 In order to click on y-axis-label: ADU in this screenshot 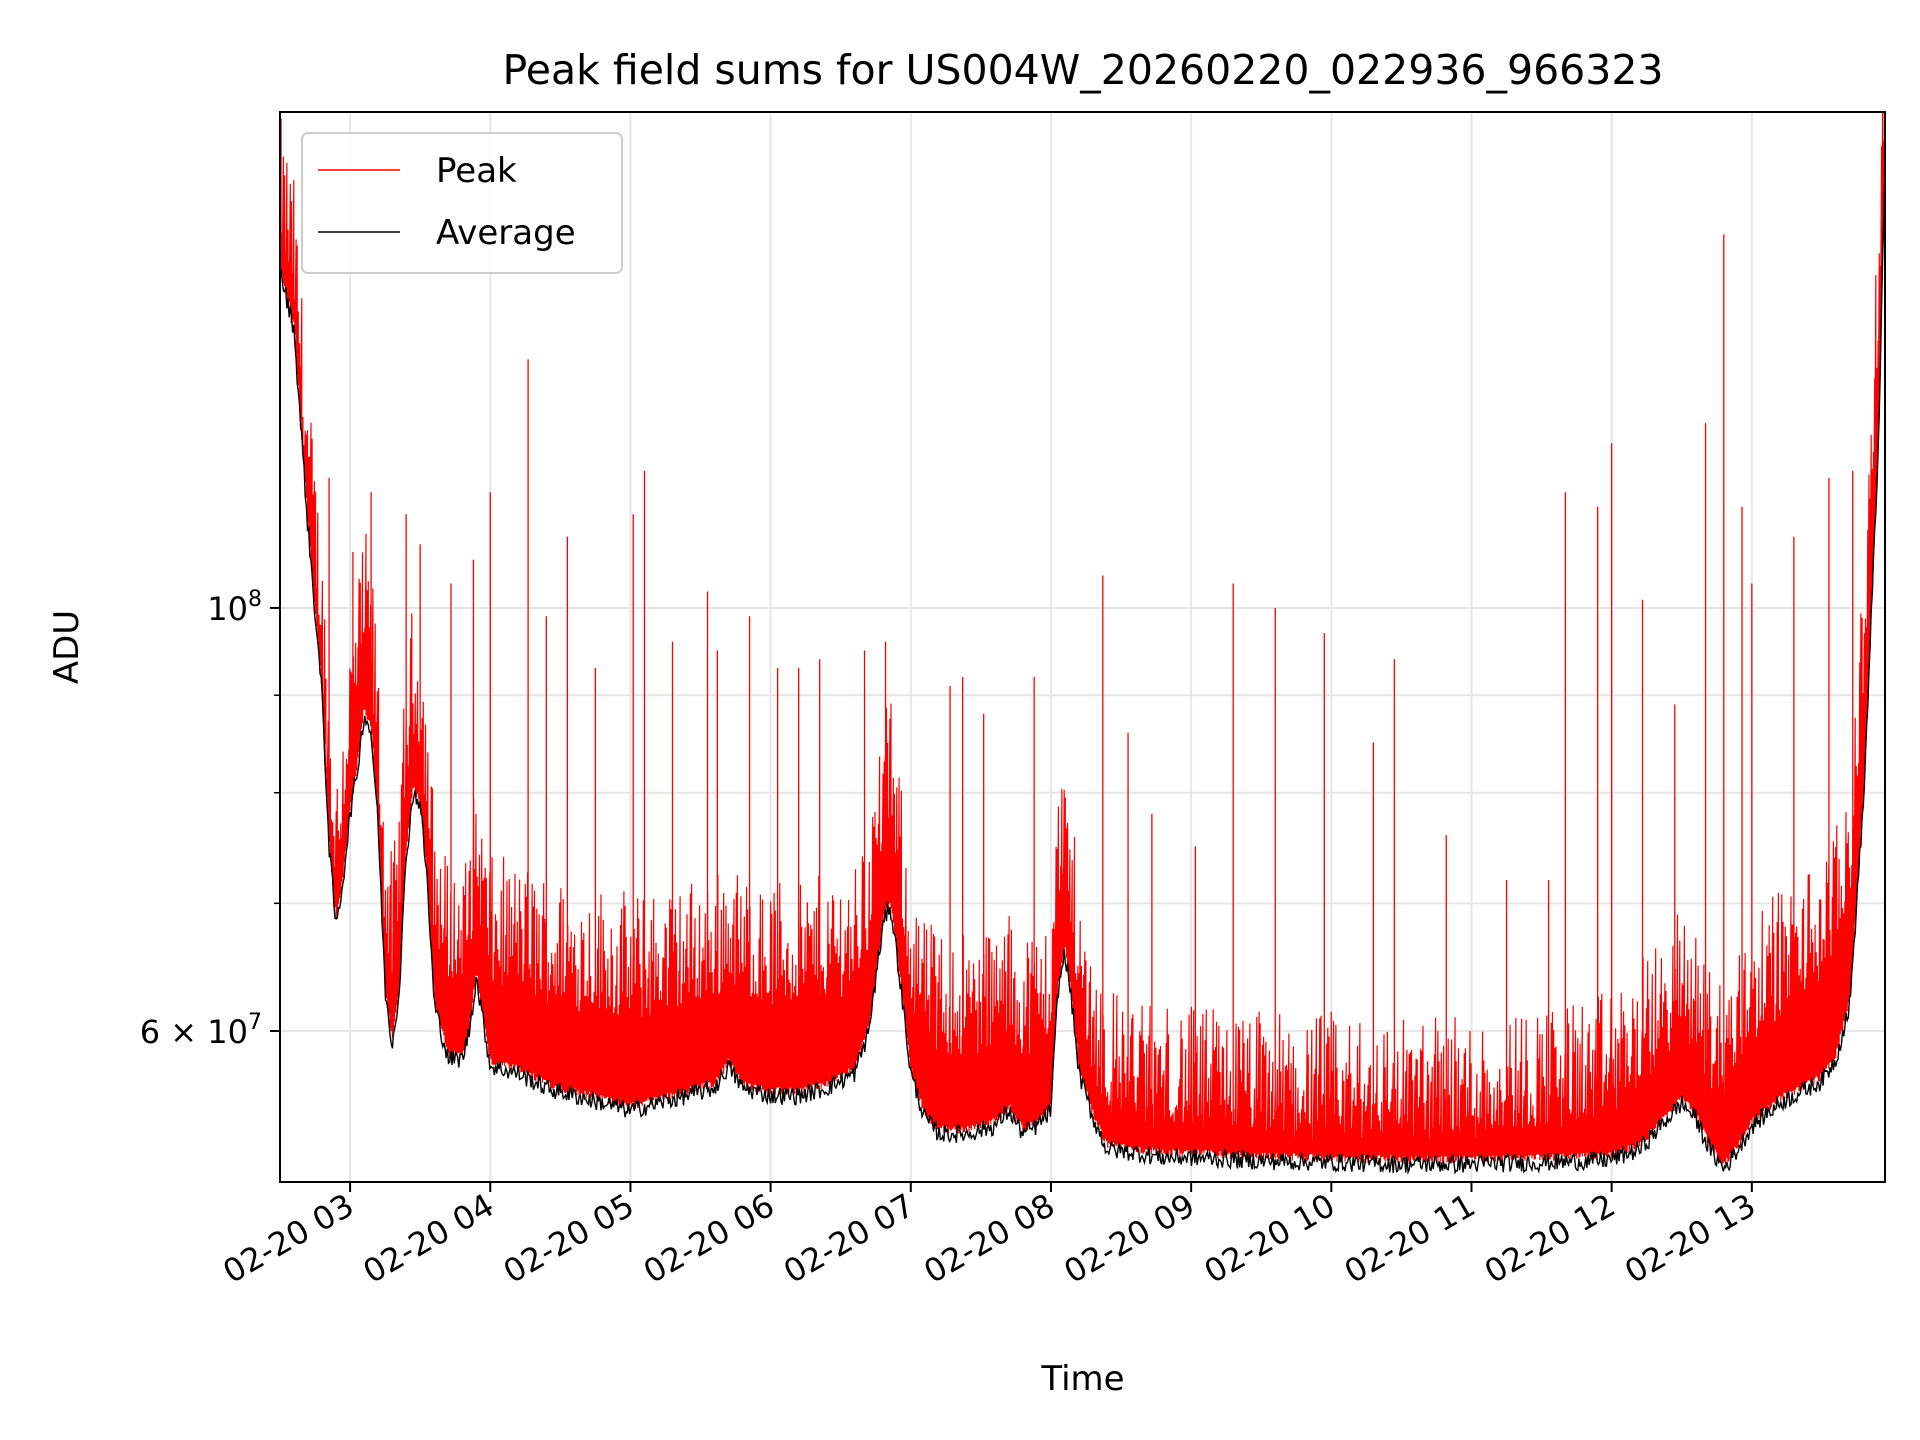, I will do `click(67, 647)`.